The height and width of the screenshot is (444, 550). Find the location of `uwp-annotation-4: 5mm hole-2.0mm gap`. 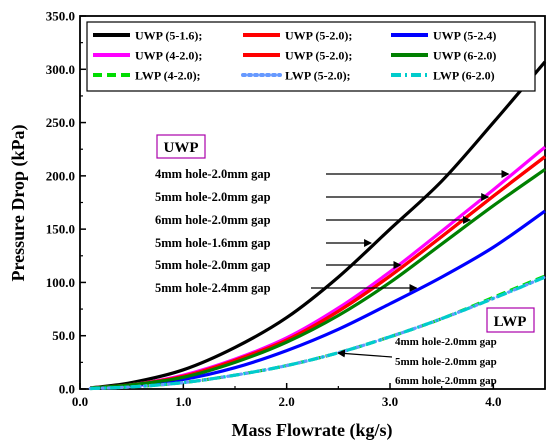

uwp-annotation-4: 5mm hole-2.0mm gap is located at coordinates (213, 265).